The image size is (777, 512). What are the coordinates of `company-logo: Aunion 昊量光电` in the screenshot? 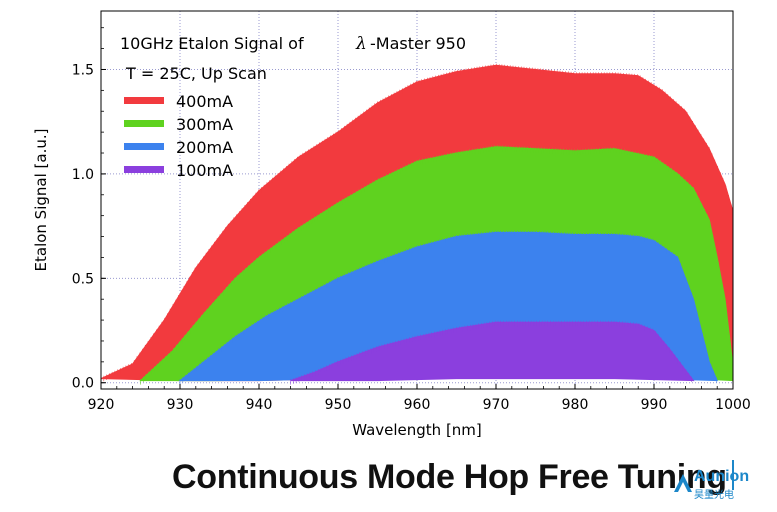 It's located at (722, 484).